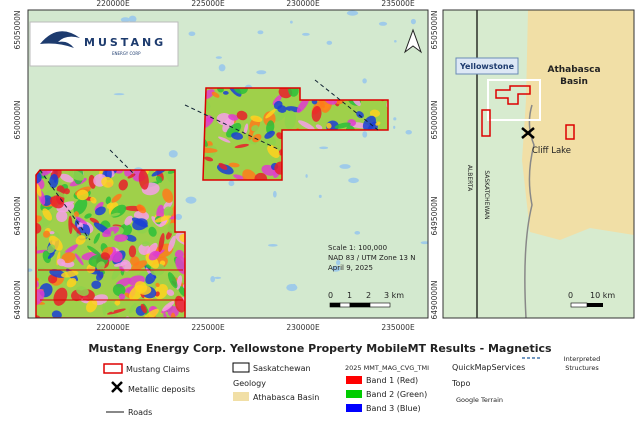  What do you see at coordinates (461, 383) in the screenshot?
I see `legend-label: Topo` at bounding box center [461, 383].